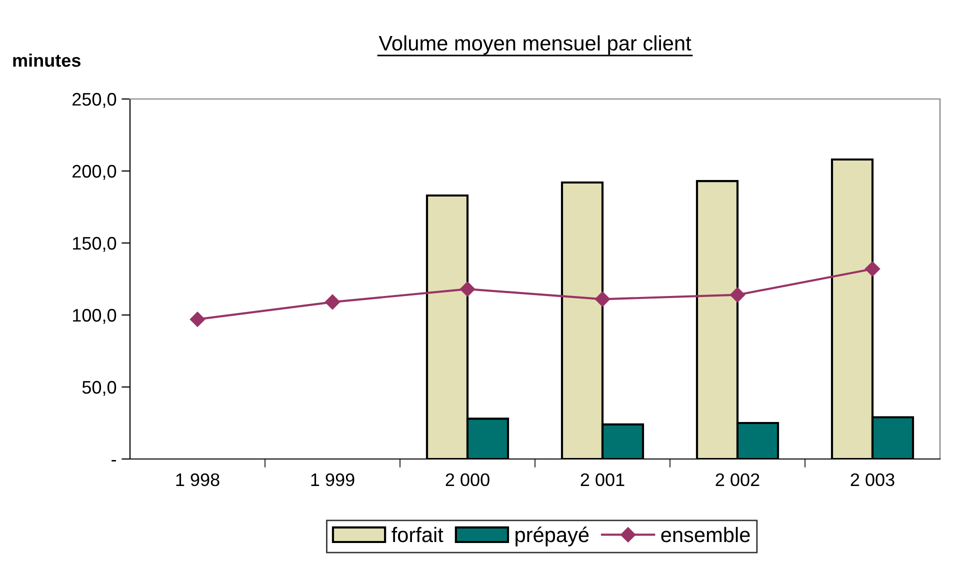 The height and width of the screenshot is (563, 959). What do you see at coordinates (468, 479) in the screenshot?
I see `x-tick-label: 2 000` at bounding box center [468, 479].